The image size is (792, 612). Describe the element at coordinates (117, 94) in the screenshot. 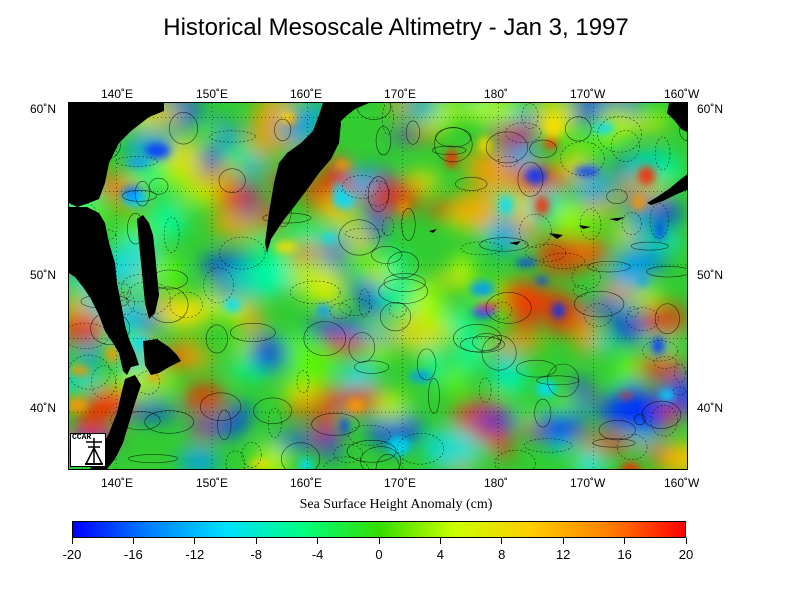

I see `top-lon-label: 140˚E` at that location.